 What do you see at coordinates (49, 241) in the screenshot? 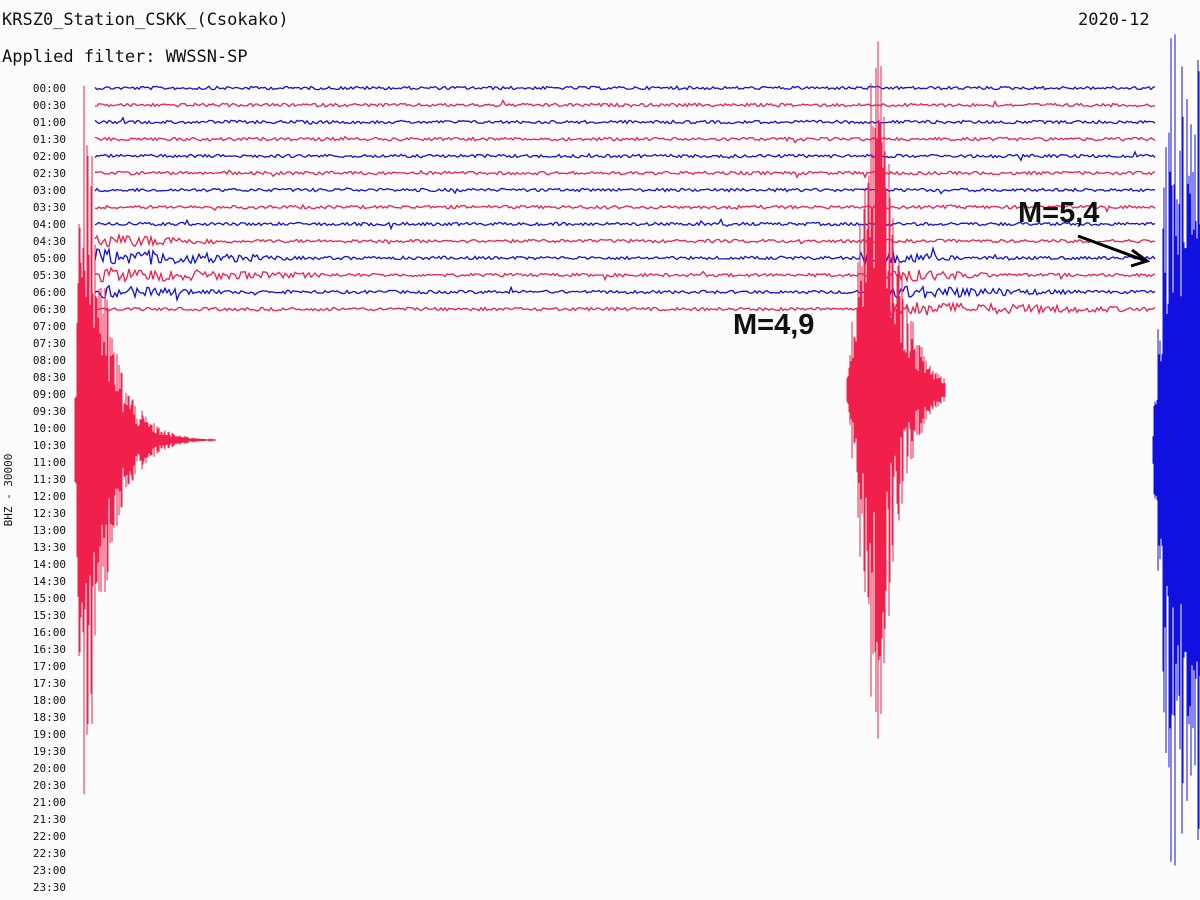
I see `time-label: 04:30` at bounding box center [49, 241].